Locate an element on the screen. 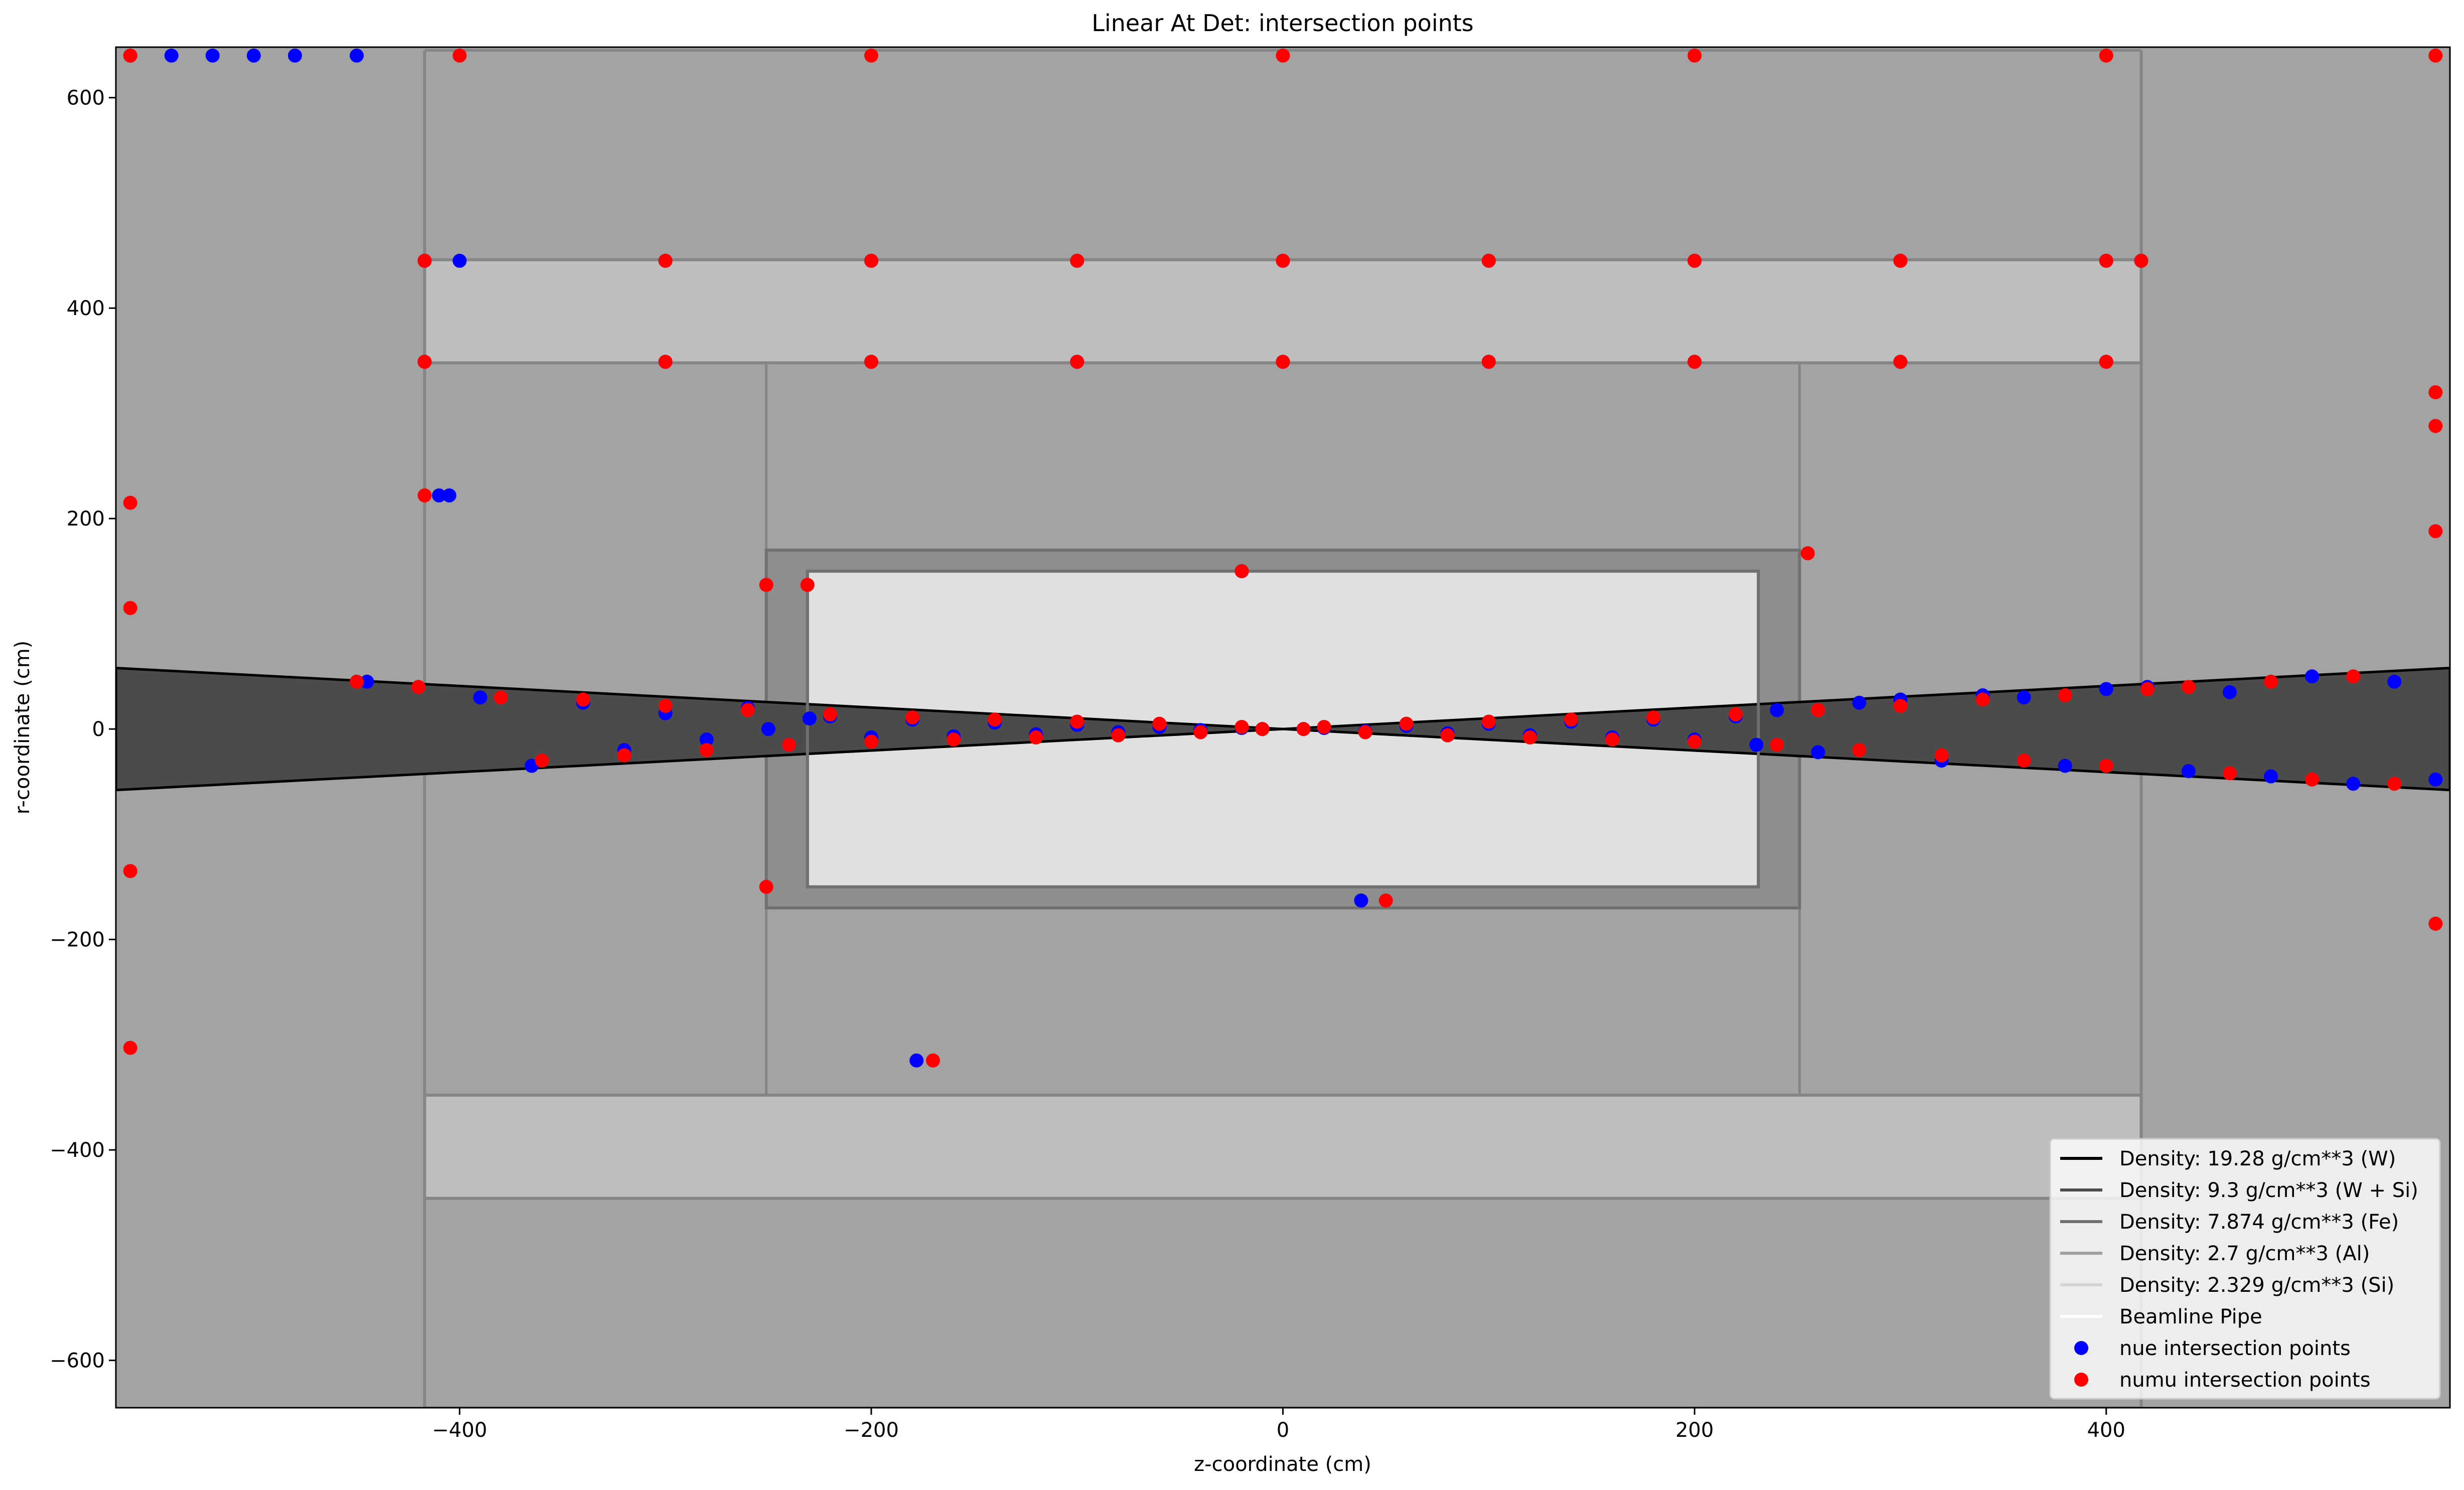  silicon-tracker-outline is located at coordinates (1283, 729).